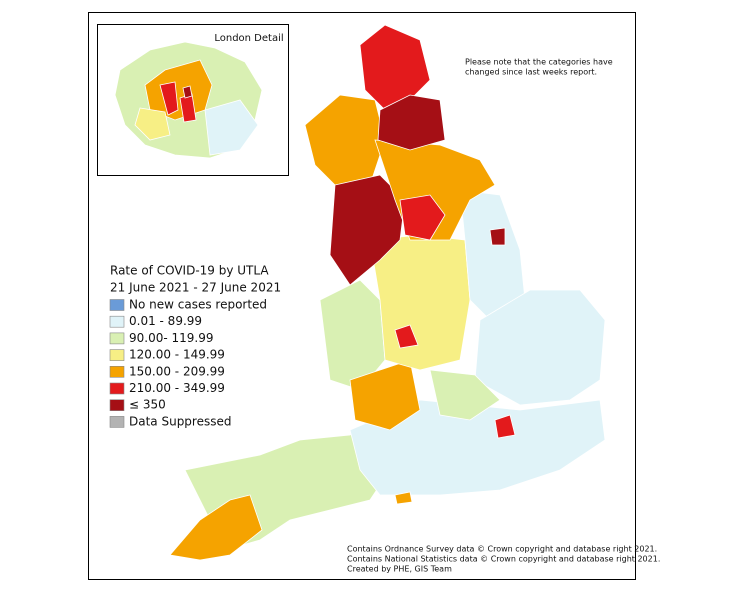 The width and height of the screenshot is (736, 605). I want to click on legend-label: 150.00 - 209.99, so click(177, 371).